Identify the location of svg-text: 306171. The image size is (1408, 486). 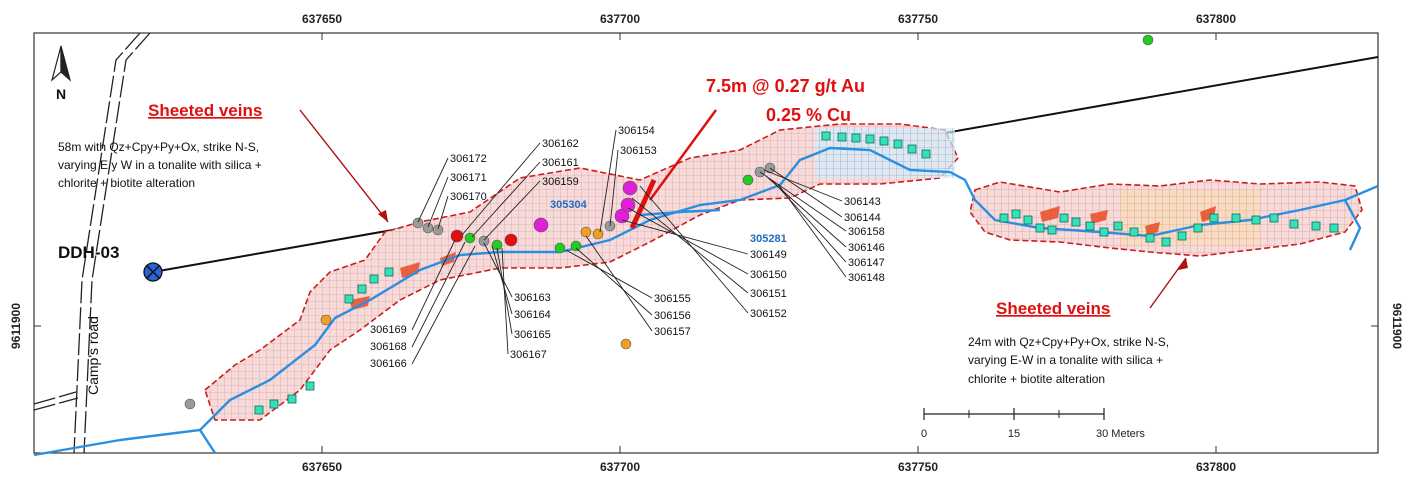
(468, 178).